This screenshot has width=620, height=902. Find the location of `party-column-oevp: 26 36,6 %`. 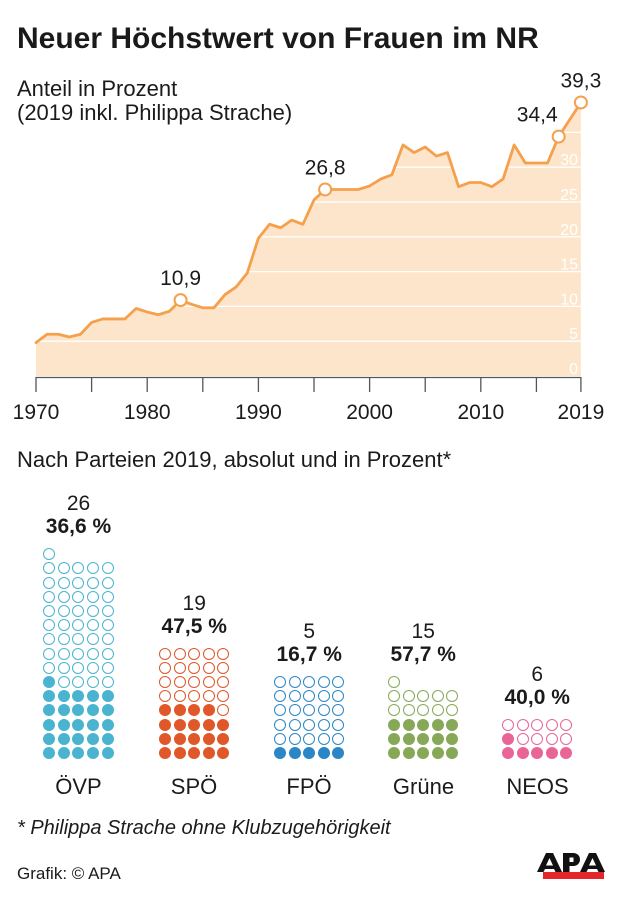

party-column-oevp: 26 36,6 % is located at coordinates (78, 625).